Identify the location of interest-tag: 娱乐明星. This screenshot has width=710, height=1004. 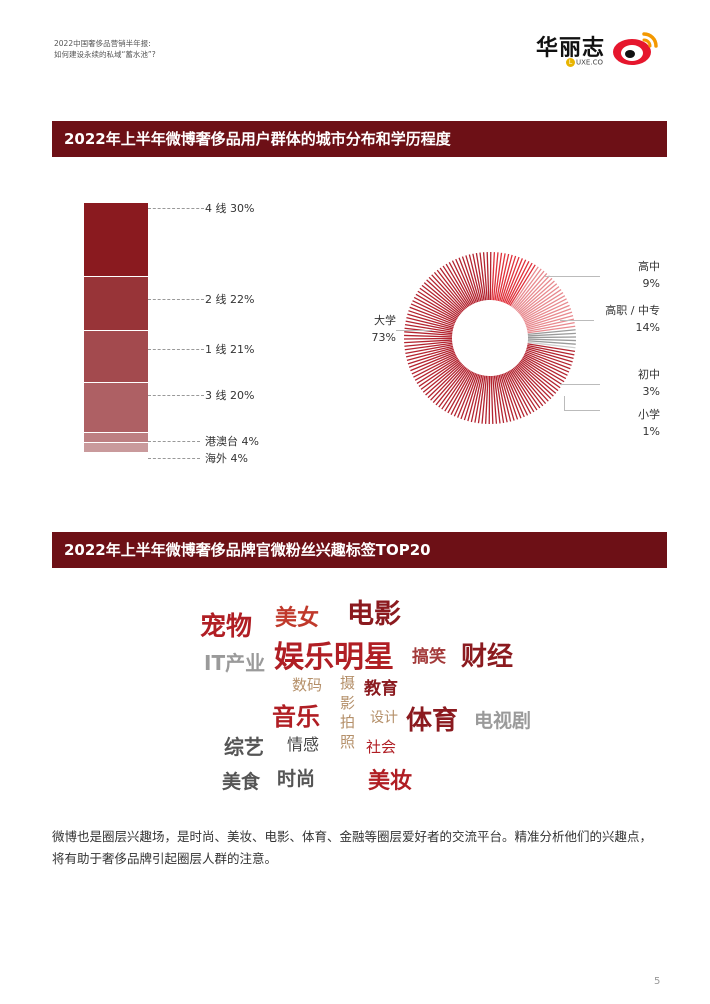
(334, 657).